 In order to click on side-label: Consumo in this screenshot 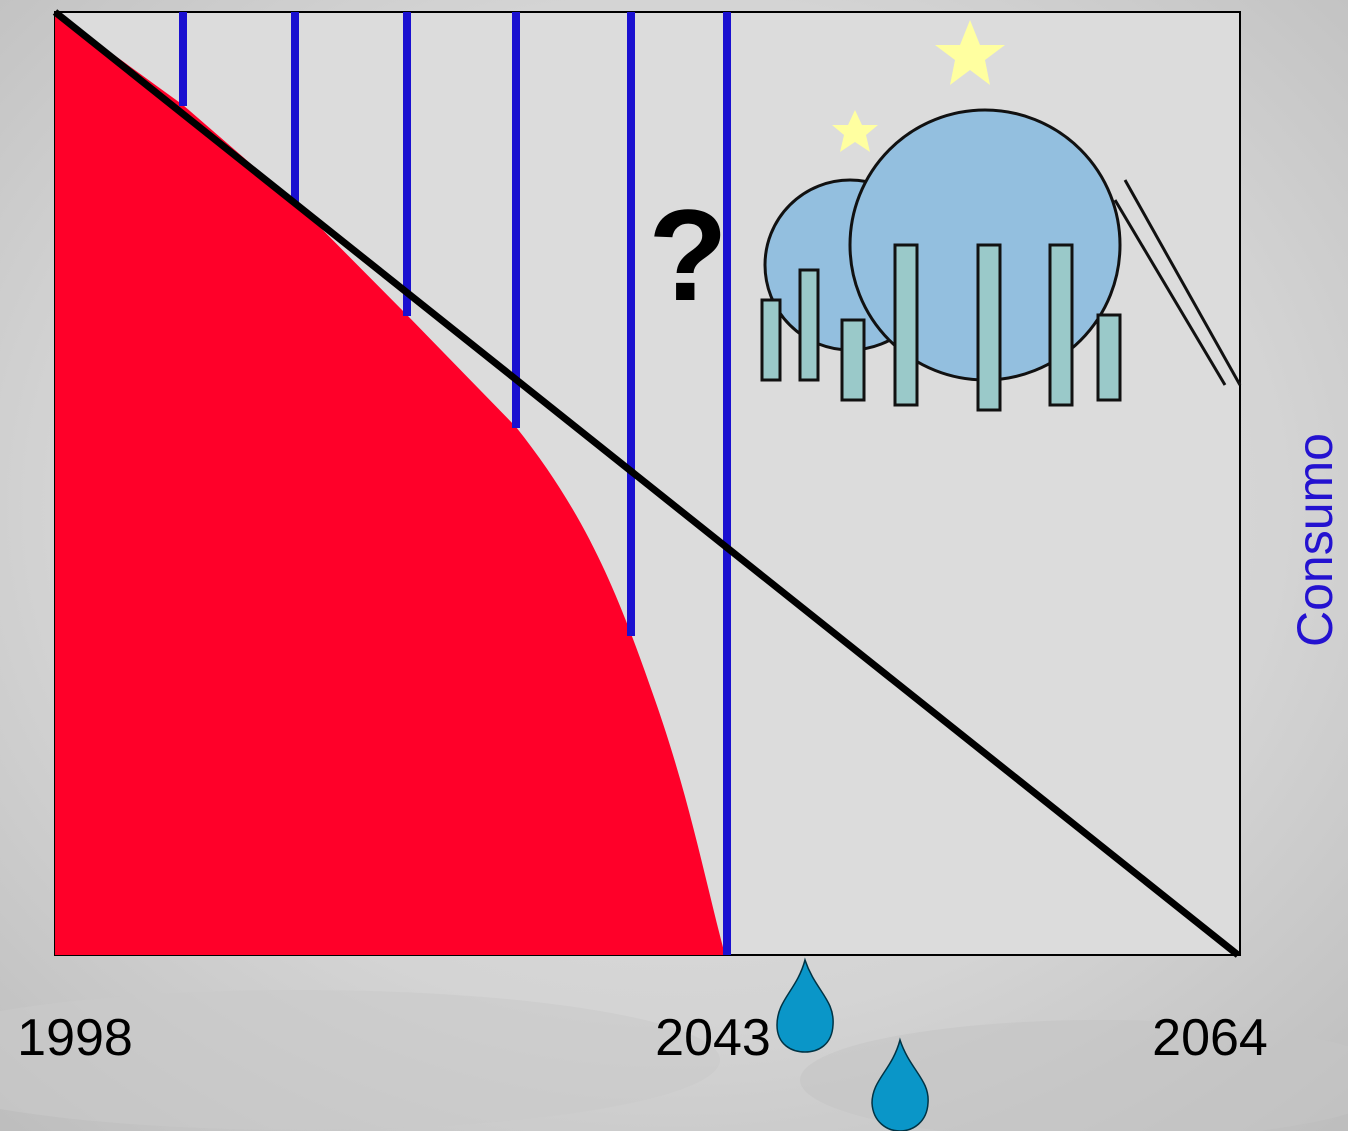, I will do `click(1315, 540)`.